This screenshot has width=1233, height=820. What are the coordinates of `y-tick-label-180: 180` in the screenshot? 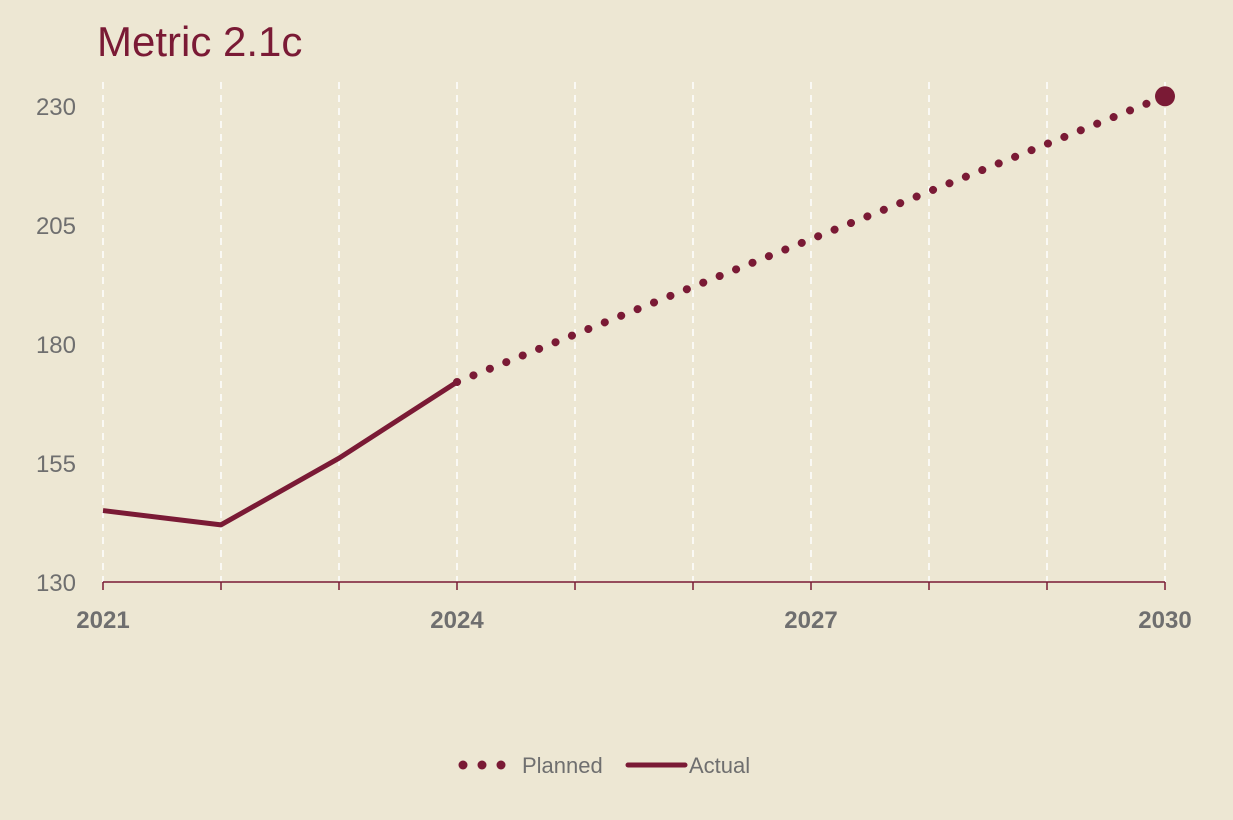 It's located at (56, 345).